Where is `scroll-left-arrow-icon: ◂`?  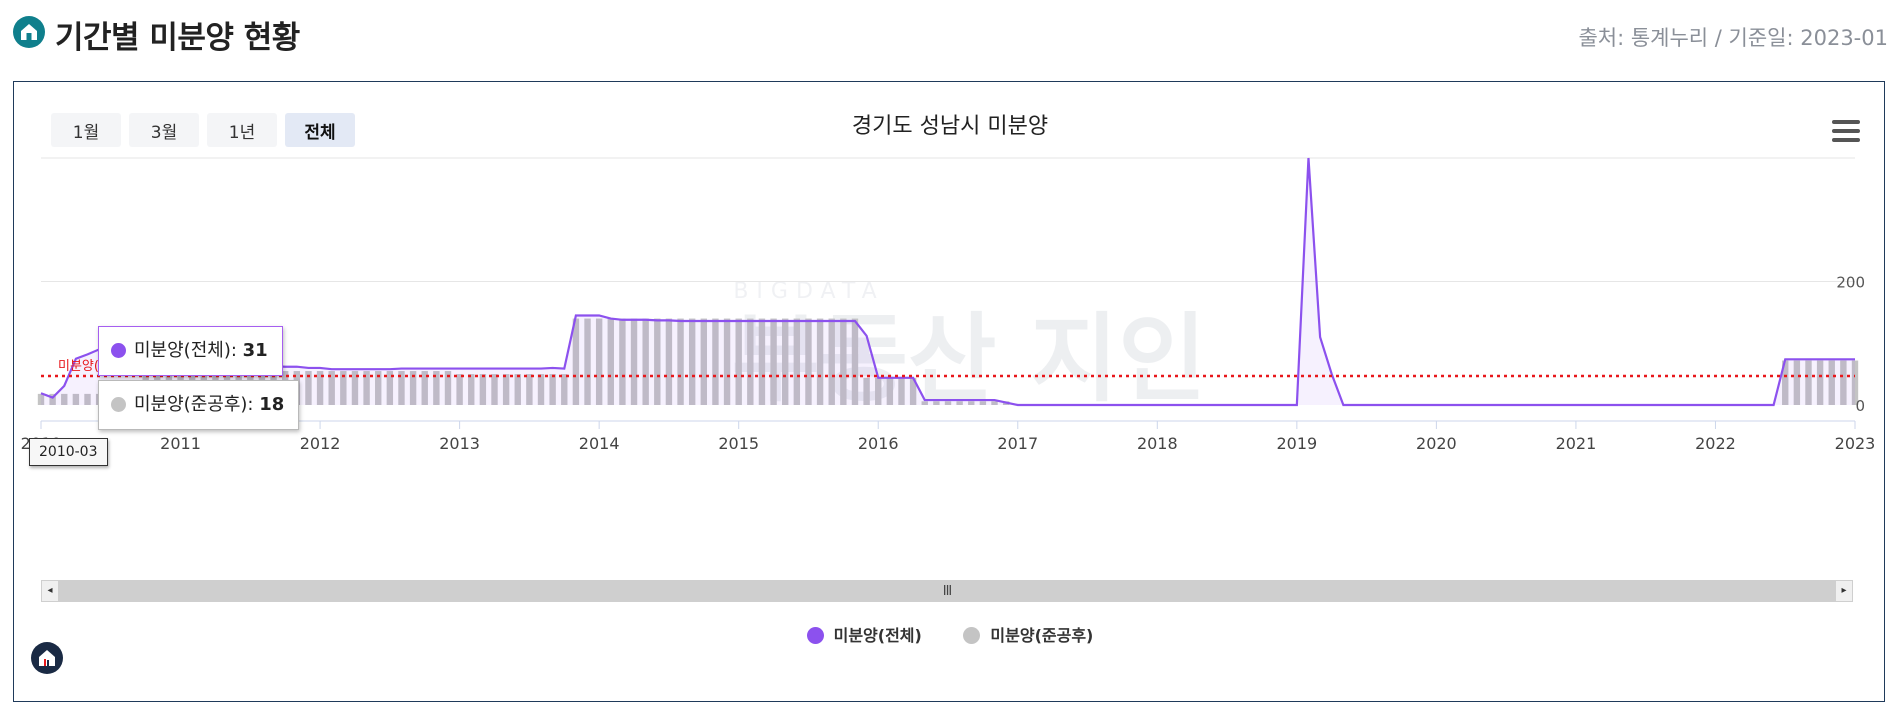 scroll-left-arrow-icon: ◂ is located at coordinates (50, 591).